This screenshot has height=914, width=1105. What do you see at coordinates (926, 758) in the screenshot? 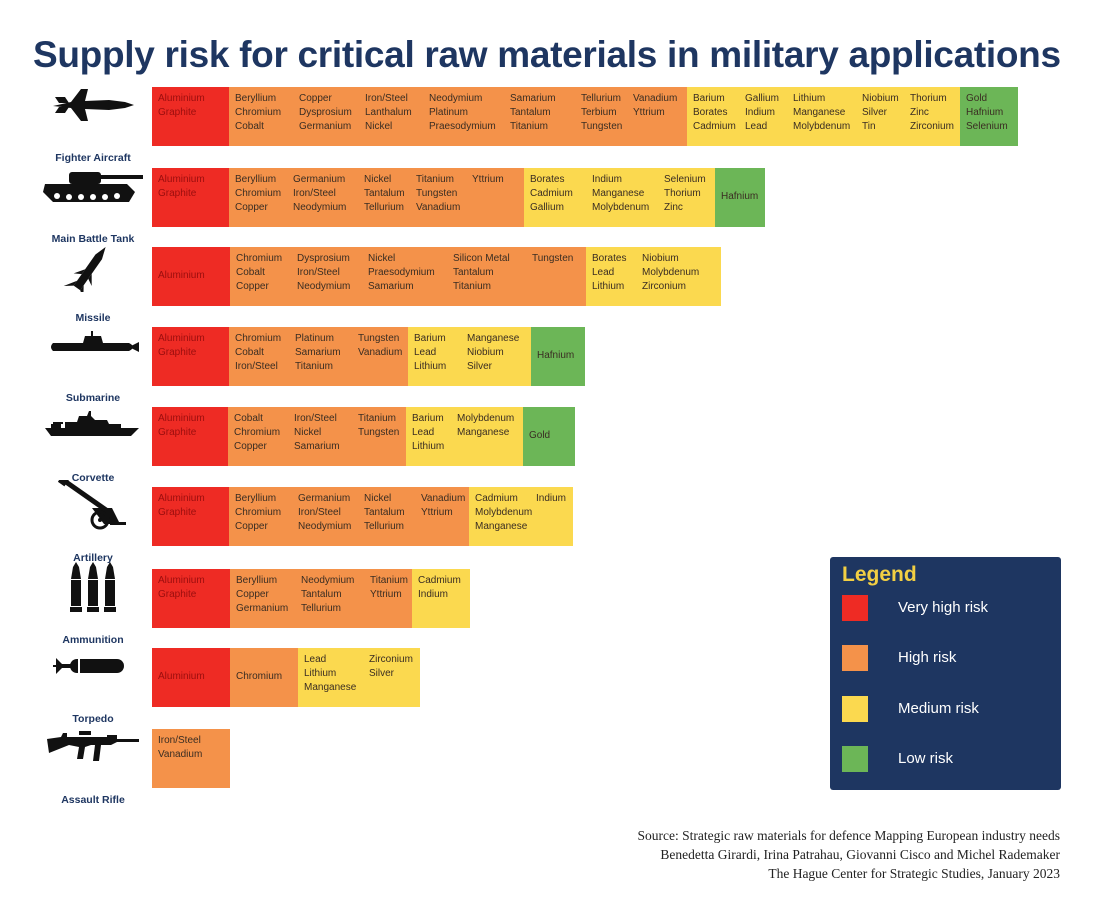
I see `legend-label-low: Low risk` at bounding box center [926, 758].